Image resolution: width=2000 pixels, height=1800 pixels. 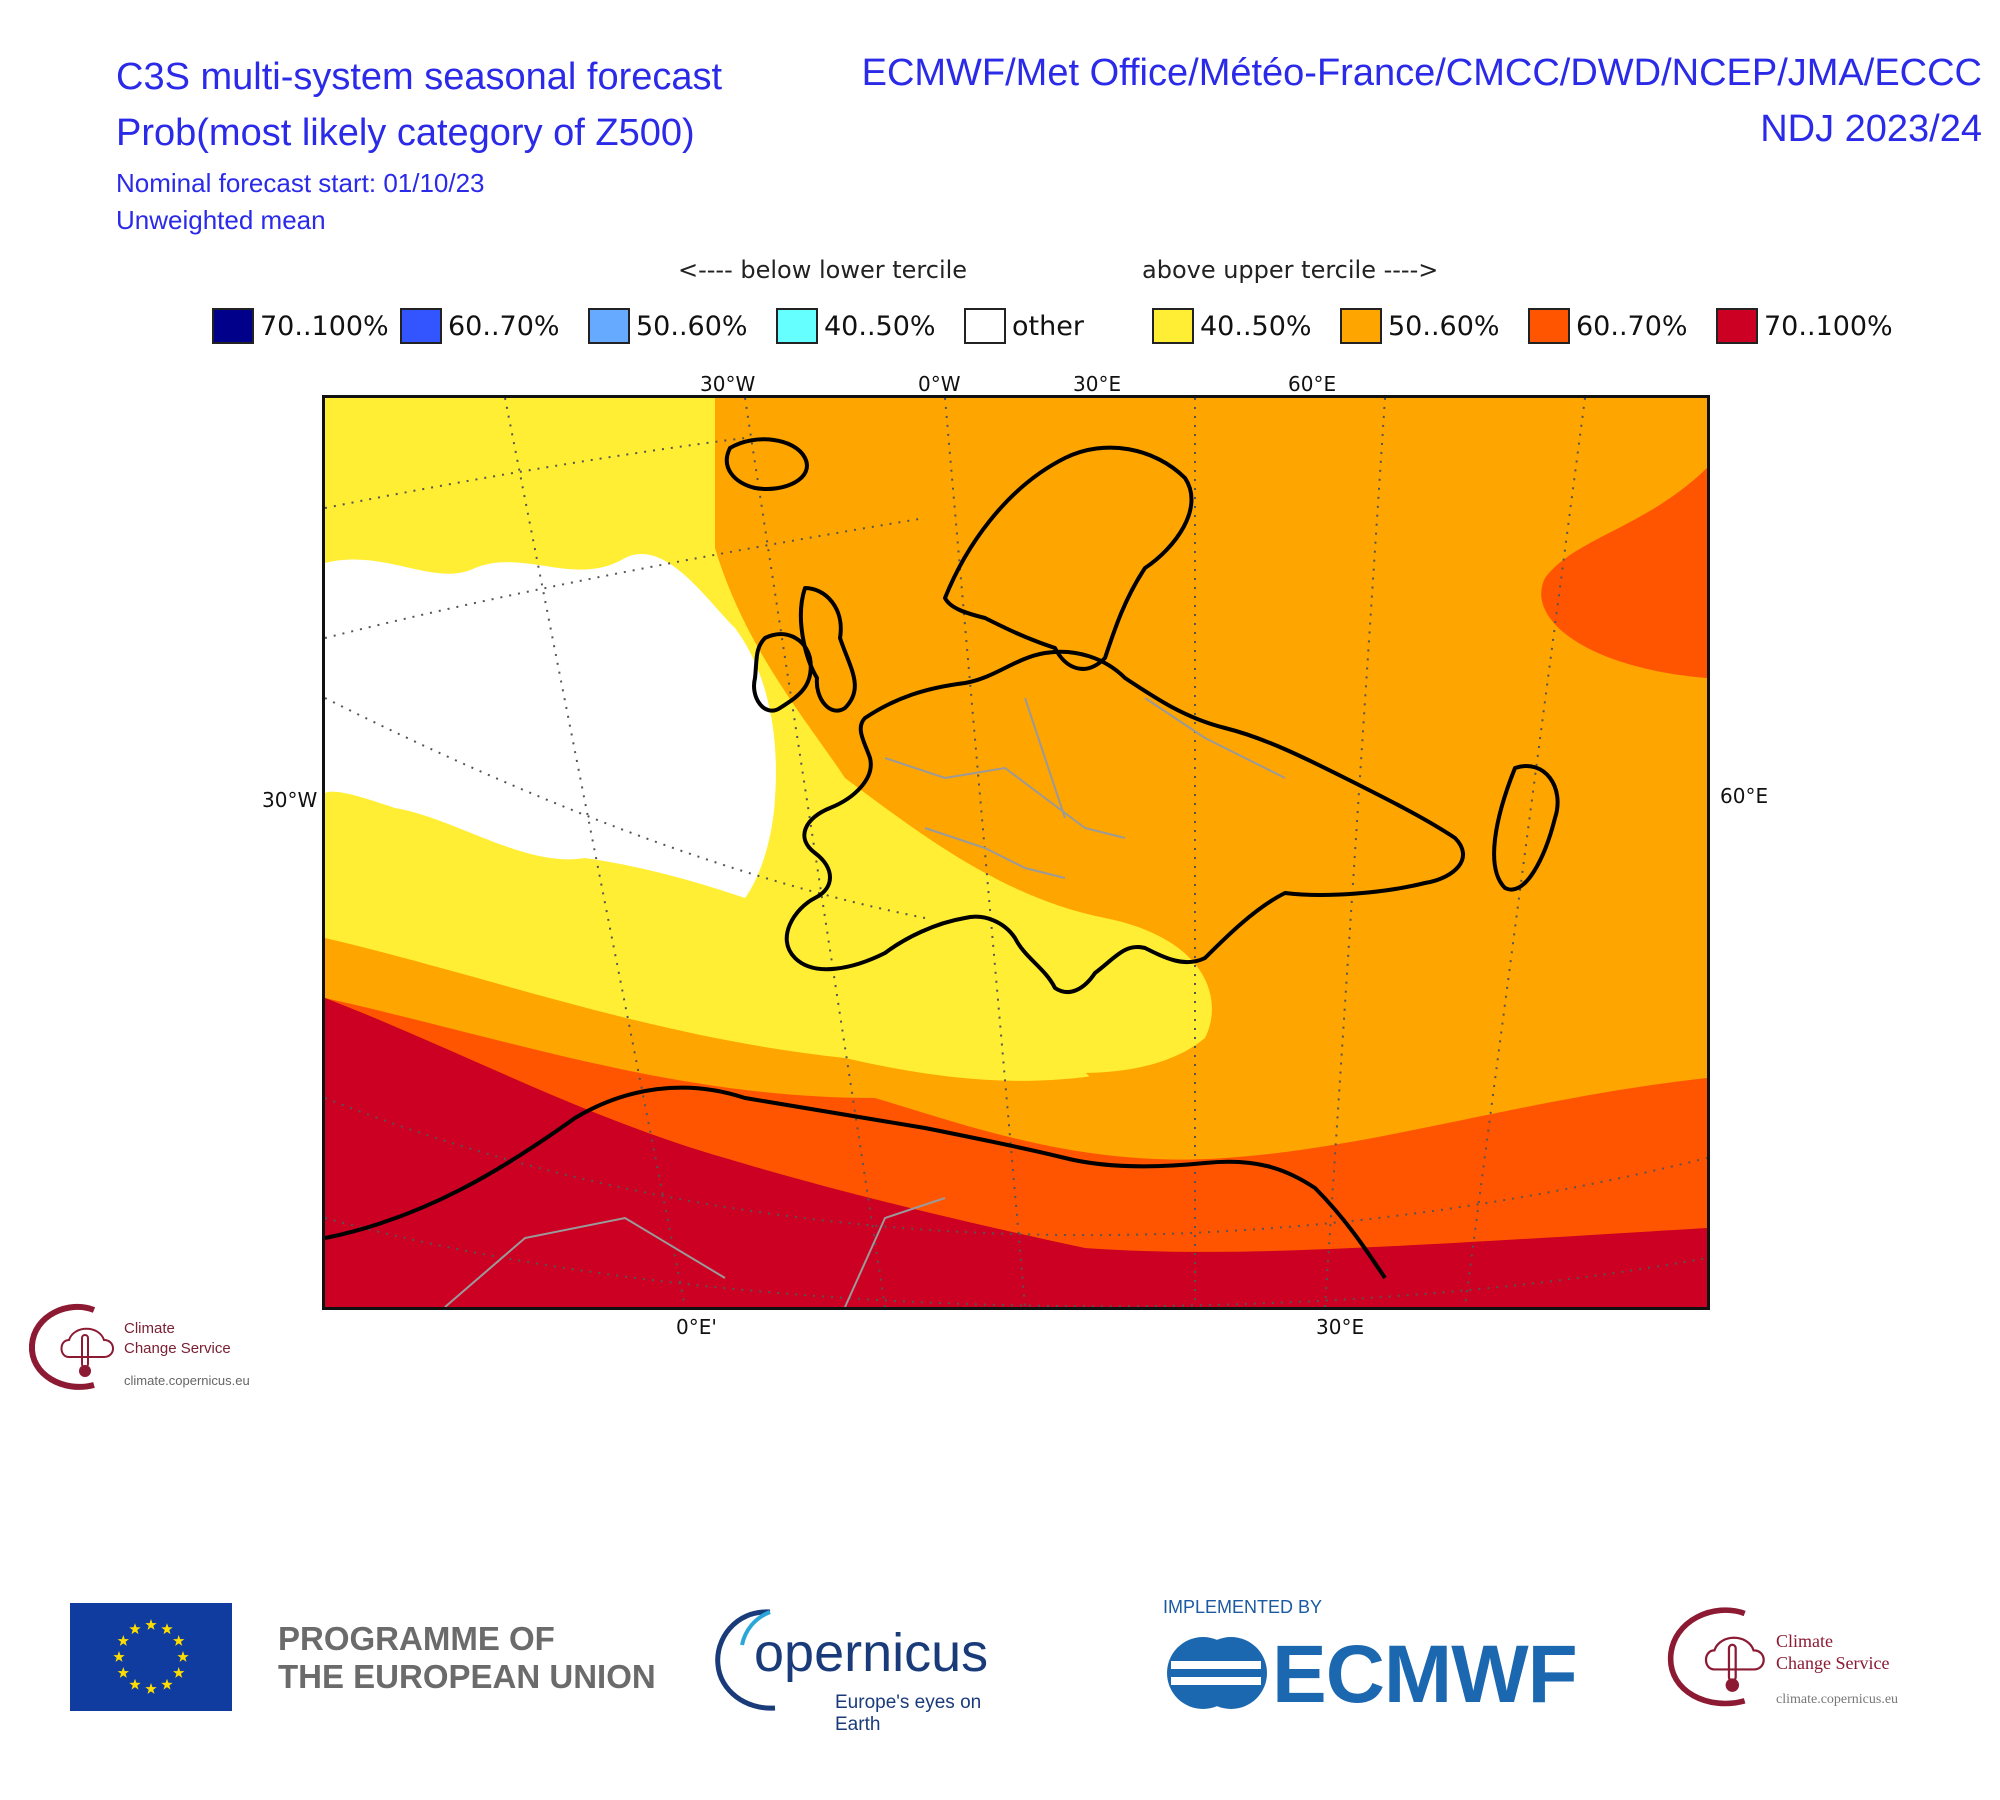 I want to click on copernicus-logo: opernicus Europe's eyes on Earth, so click(x=870, y=1667).